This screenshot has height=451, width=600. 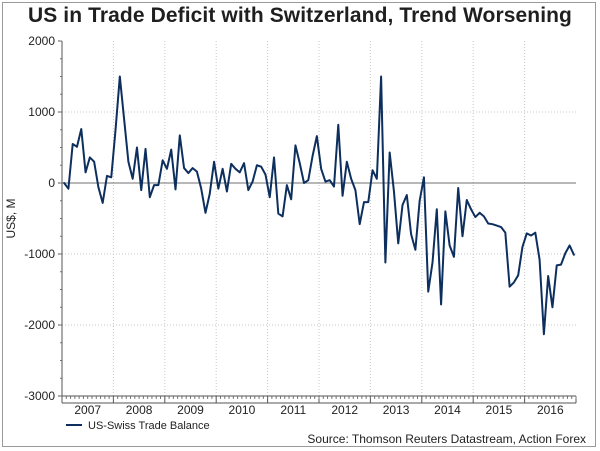 I want to click on legend: US-Swiss Trade Balance, so click(x=138, y=426).